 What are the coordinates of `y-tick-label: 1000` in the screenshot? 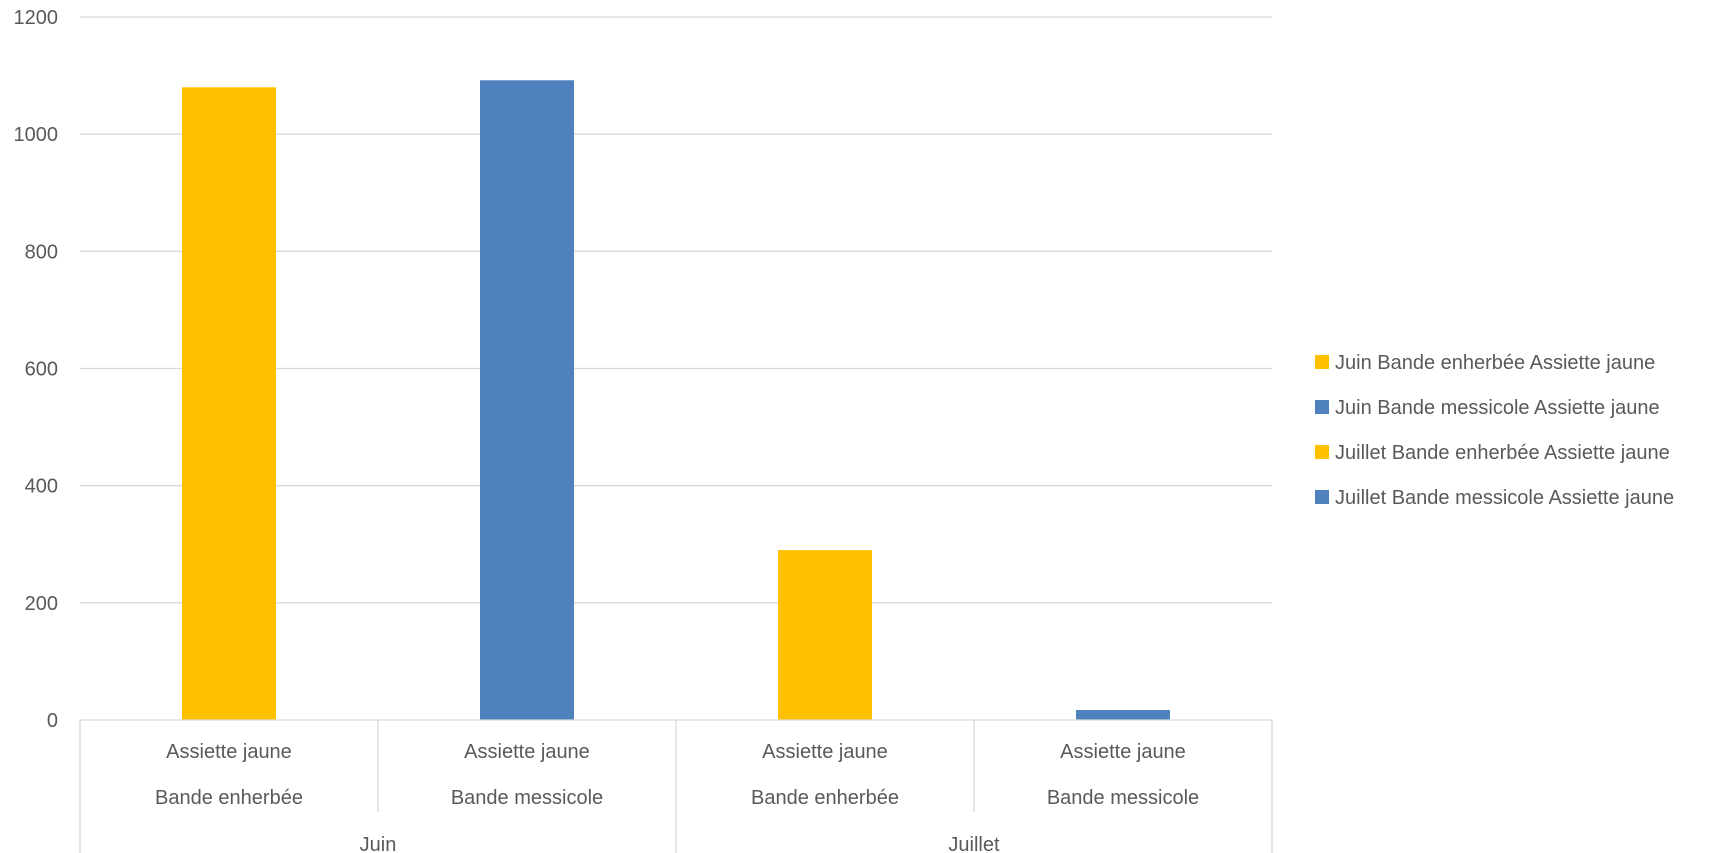 It's located at (36, 135).